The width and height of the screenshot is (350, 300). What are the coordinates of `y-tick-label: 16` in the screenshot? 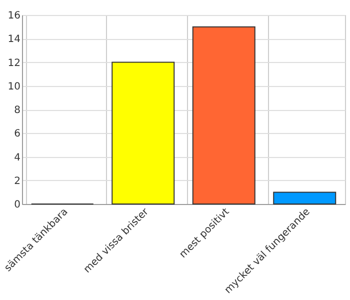 It's located at (14, 16).